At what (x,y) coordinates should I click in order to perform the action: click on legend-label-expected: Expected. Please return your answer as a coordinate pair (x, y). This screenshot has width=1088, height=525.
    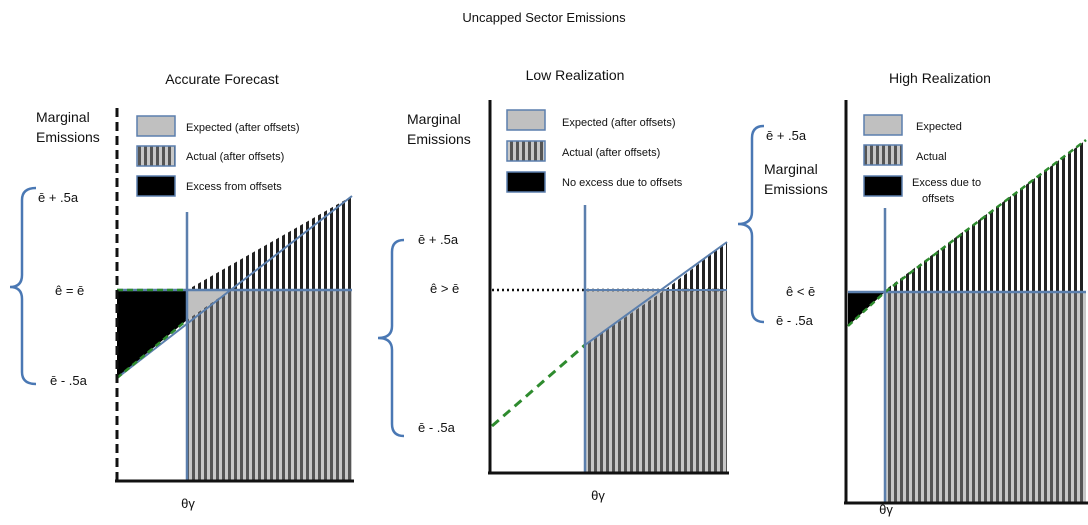
    Looking at the image, I should click on (939, 127).